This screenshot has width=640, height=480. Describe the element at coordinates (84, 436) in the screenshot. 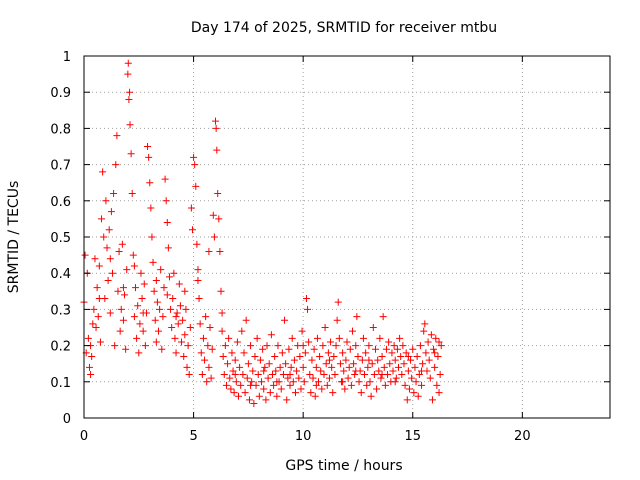

I see `x-tick-label: 0` at that location.